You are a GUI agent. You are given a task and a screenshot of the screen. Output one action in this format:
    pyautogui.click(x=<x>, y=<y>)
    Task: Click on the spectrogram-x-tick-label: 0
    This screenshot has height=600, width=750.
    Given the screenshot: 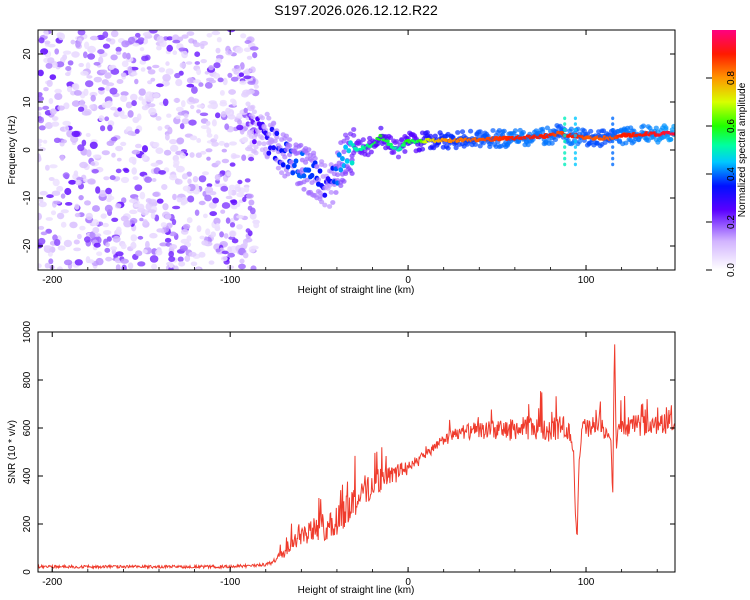 What is the action you would take?
    pyautogui.click(x=408, y=280)
    